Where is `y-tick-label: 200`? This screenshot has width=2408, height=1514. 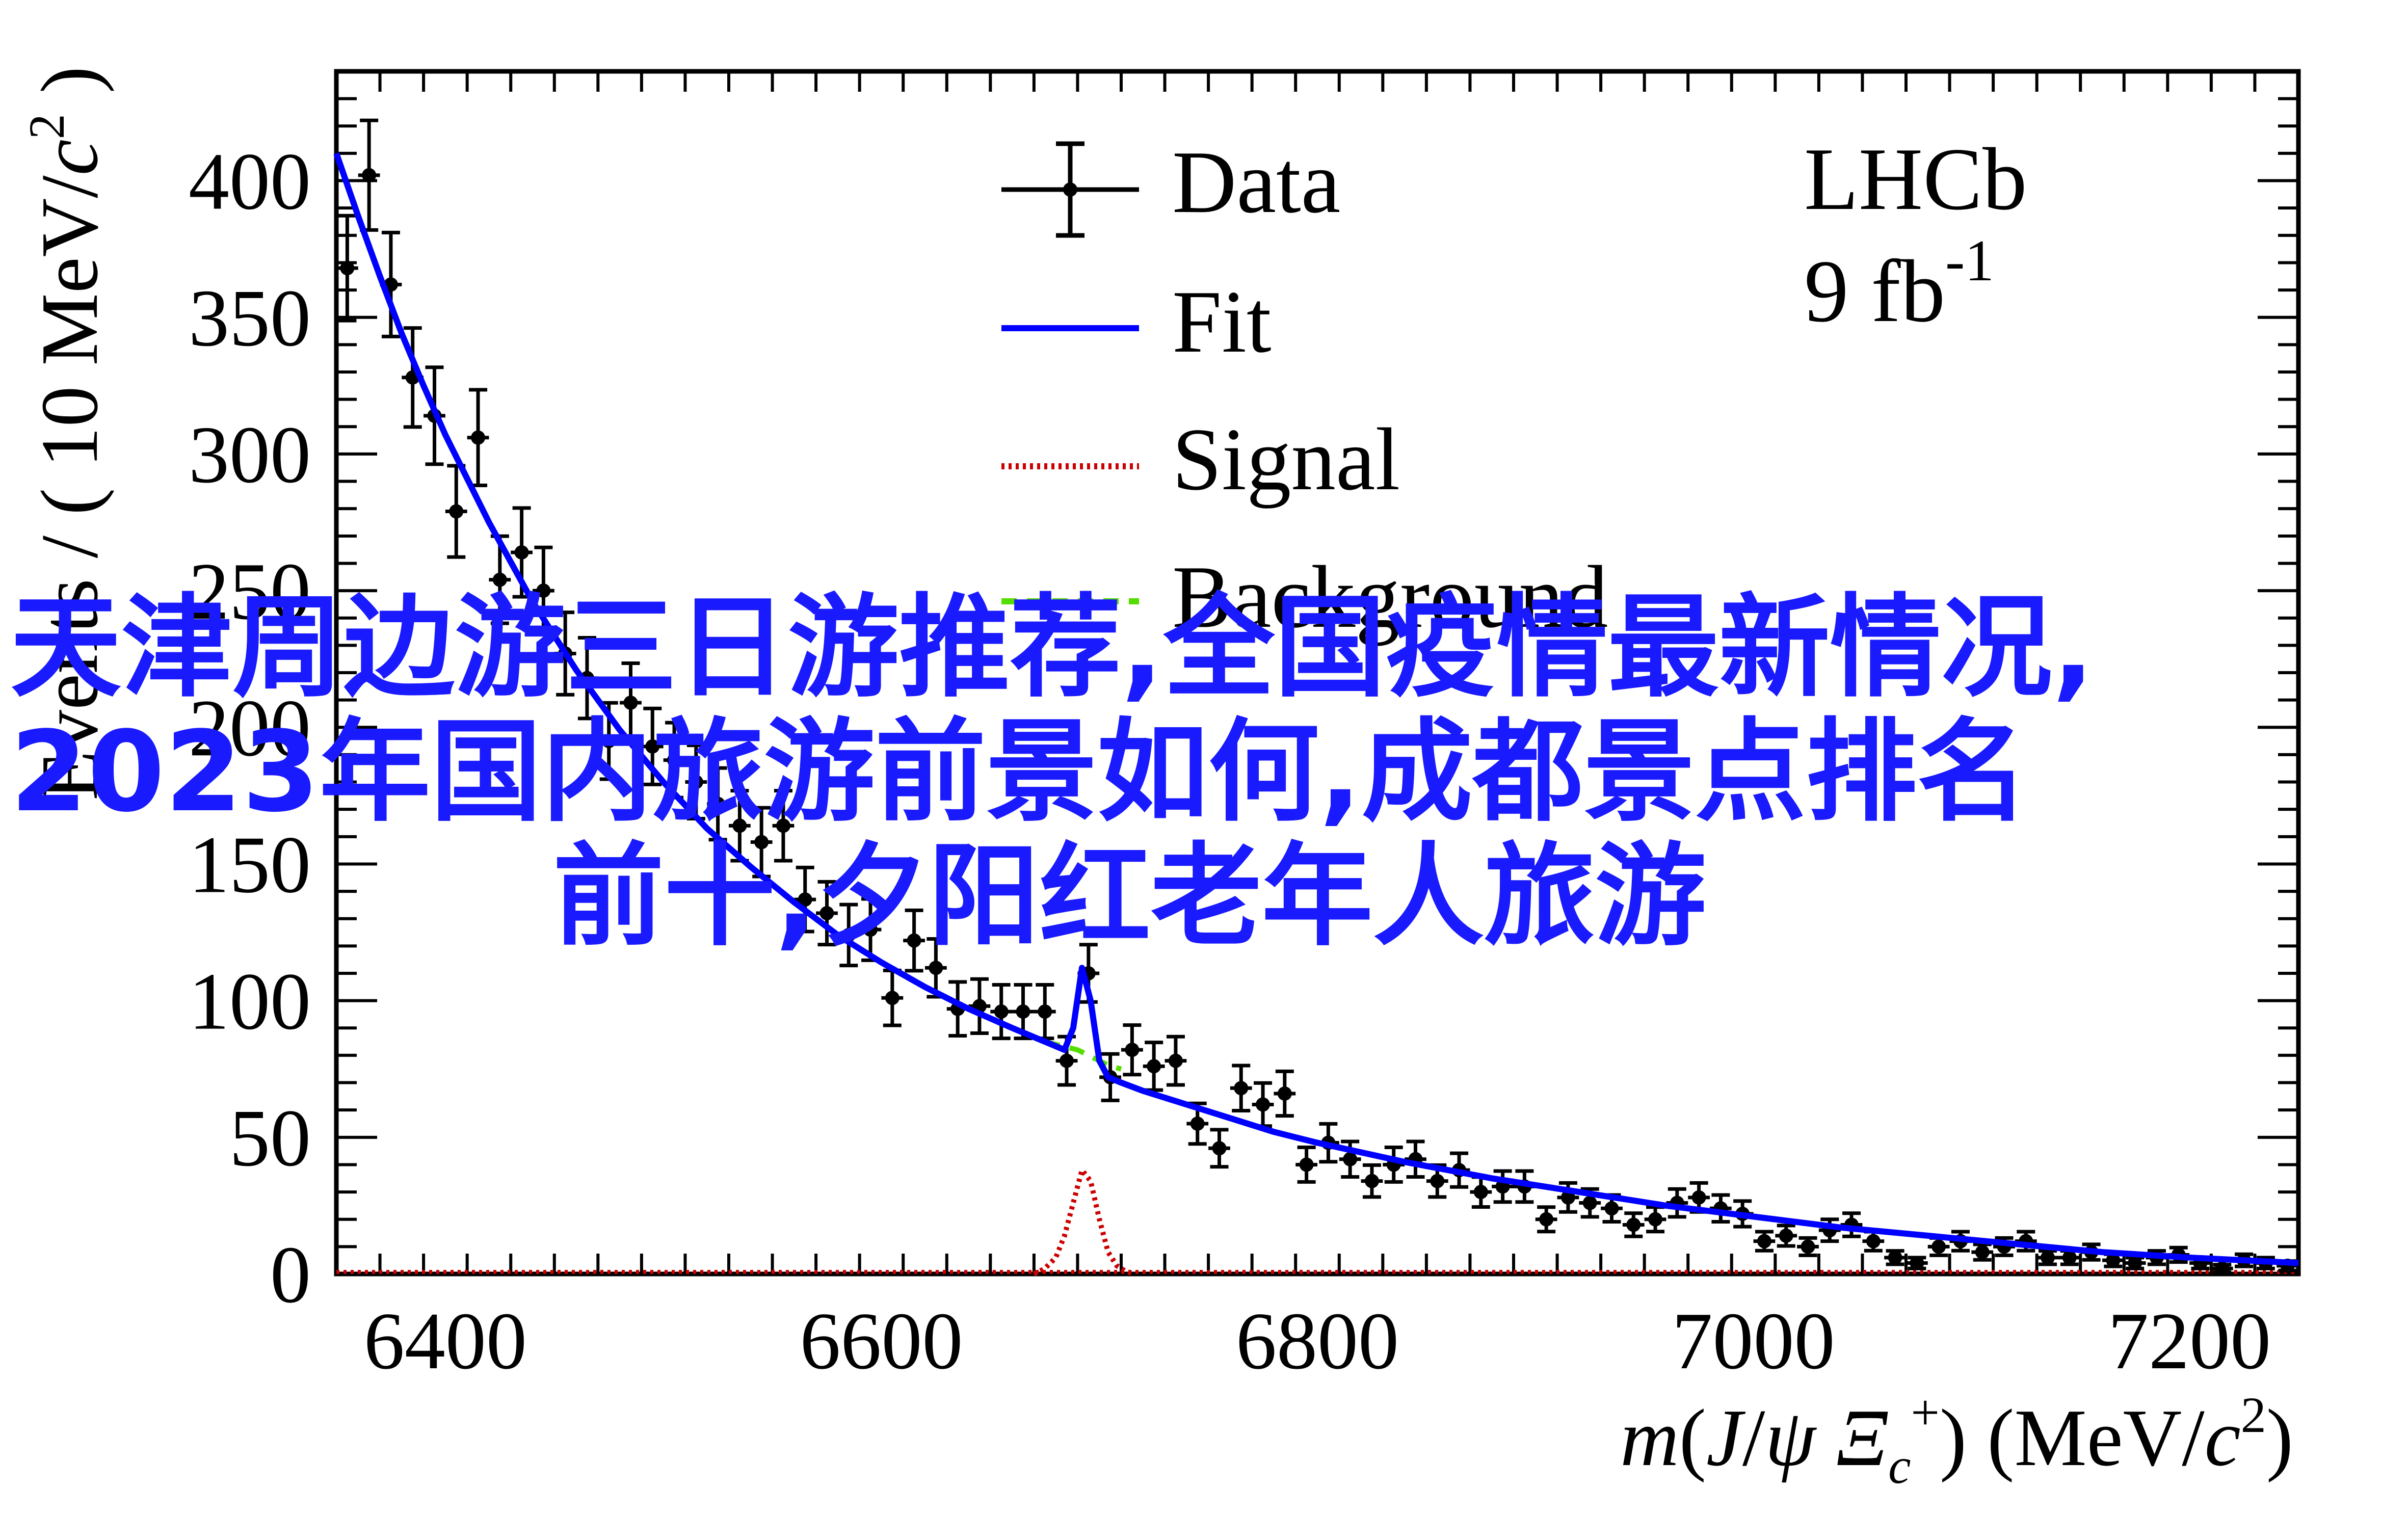
y-tick-label: 200 is located at coordinates (250, 727).